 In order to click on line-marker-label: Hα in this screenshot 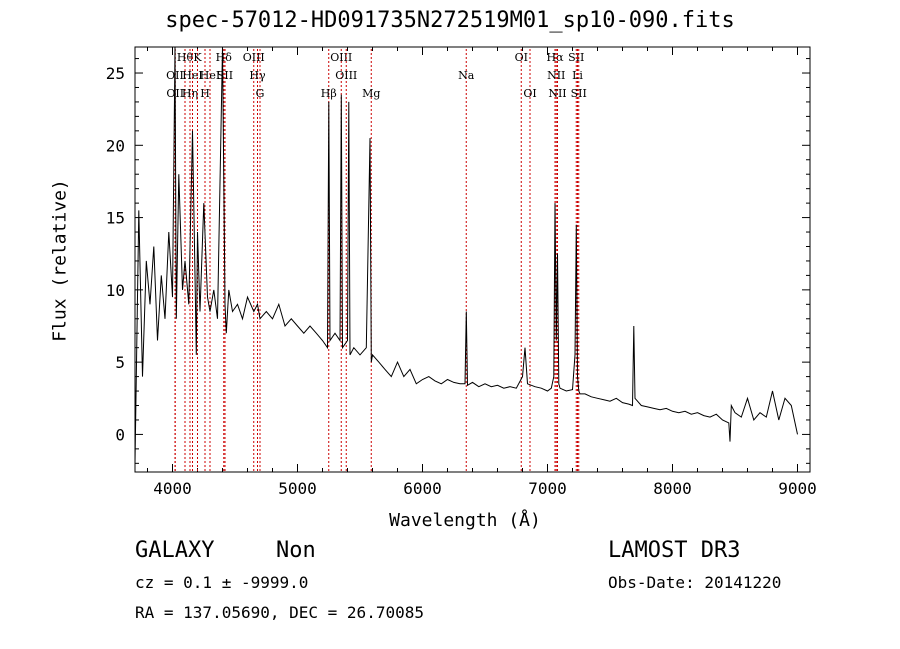, I will do `click(555, 57)`.